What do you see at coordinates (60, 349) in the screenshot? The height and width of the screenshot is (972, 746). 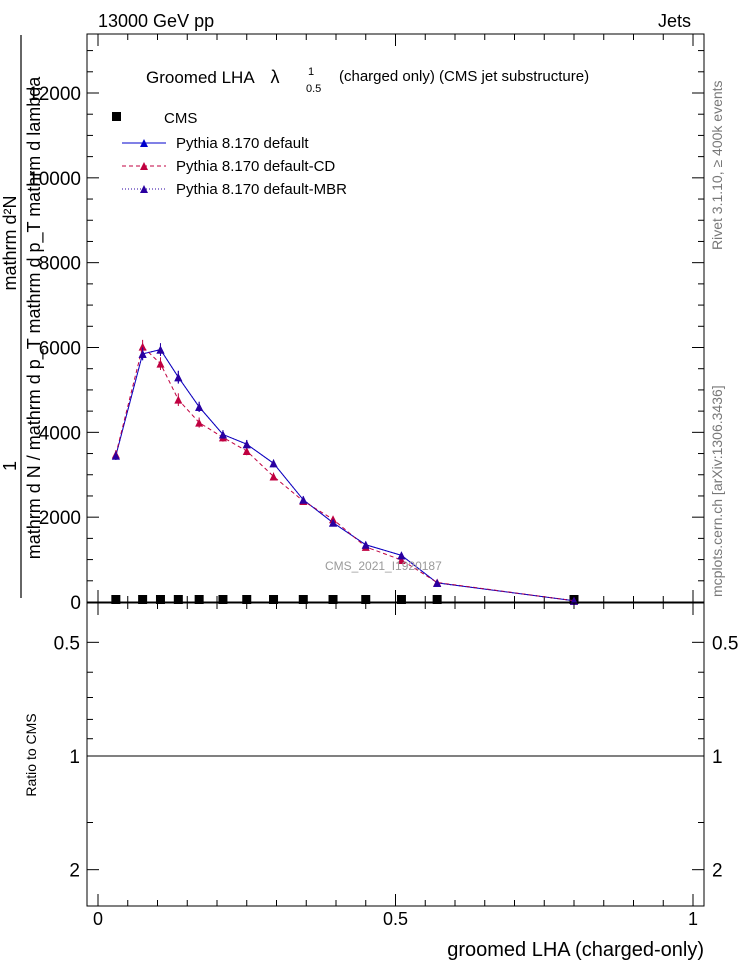 I see `main-y-tick-label: 6000` at bounding box center [60, 349].